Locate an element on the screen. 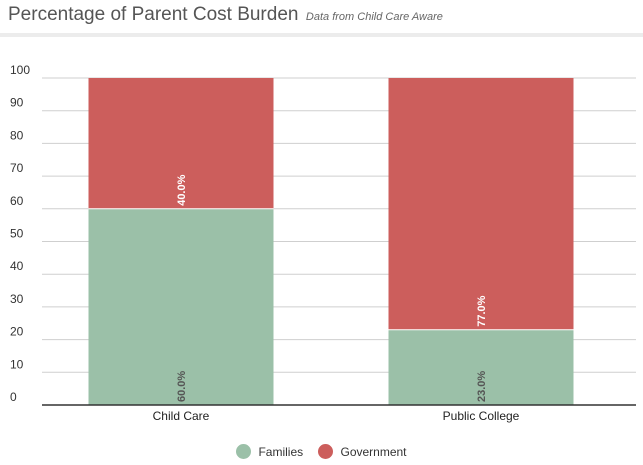 The width and height of the screenshot is (643, 465). y-tick-label: 10 is located at coordinates (17, 364).